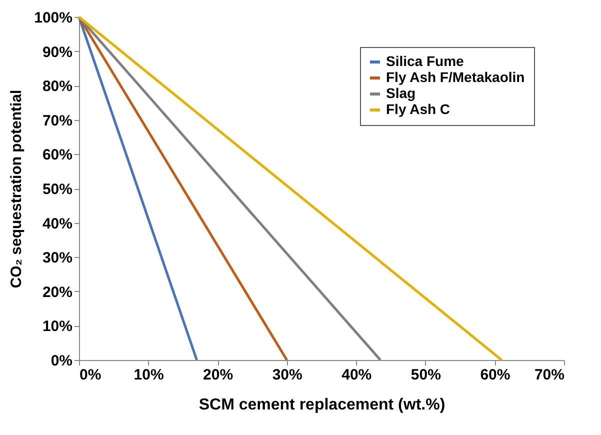  What do you see at coordinates (17, 189) in the screenshot?
I see `y-axis-title: CO₂ sequestration potential` at bounding box center [17, 189].